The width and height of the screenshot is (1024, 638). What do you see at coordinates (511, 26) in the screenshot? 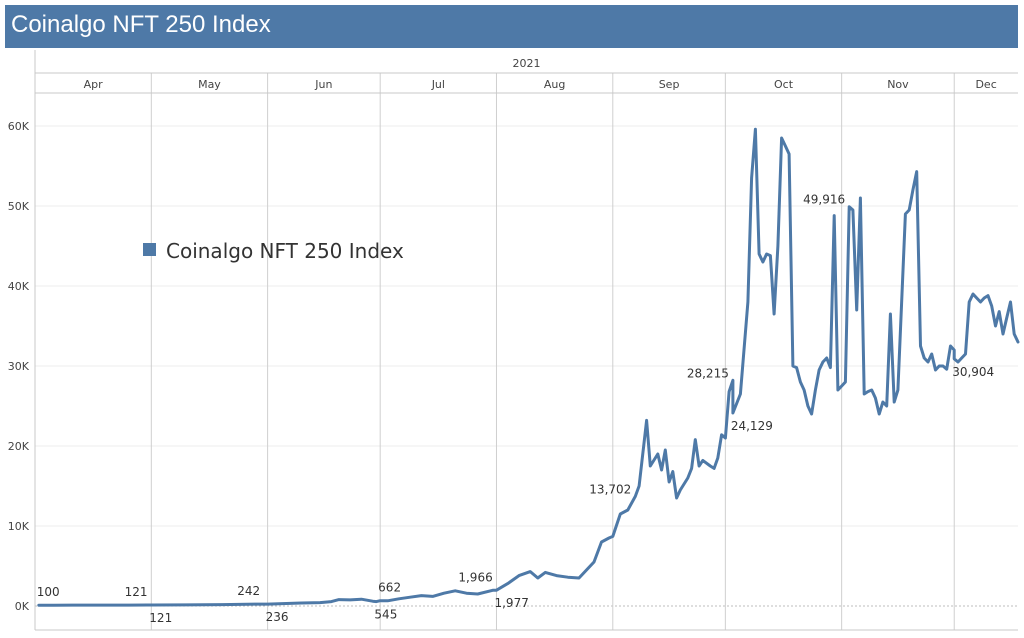
I see `title-bar: Coinalgo NFT 250 Index` at bounding box center [511, 26].